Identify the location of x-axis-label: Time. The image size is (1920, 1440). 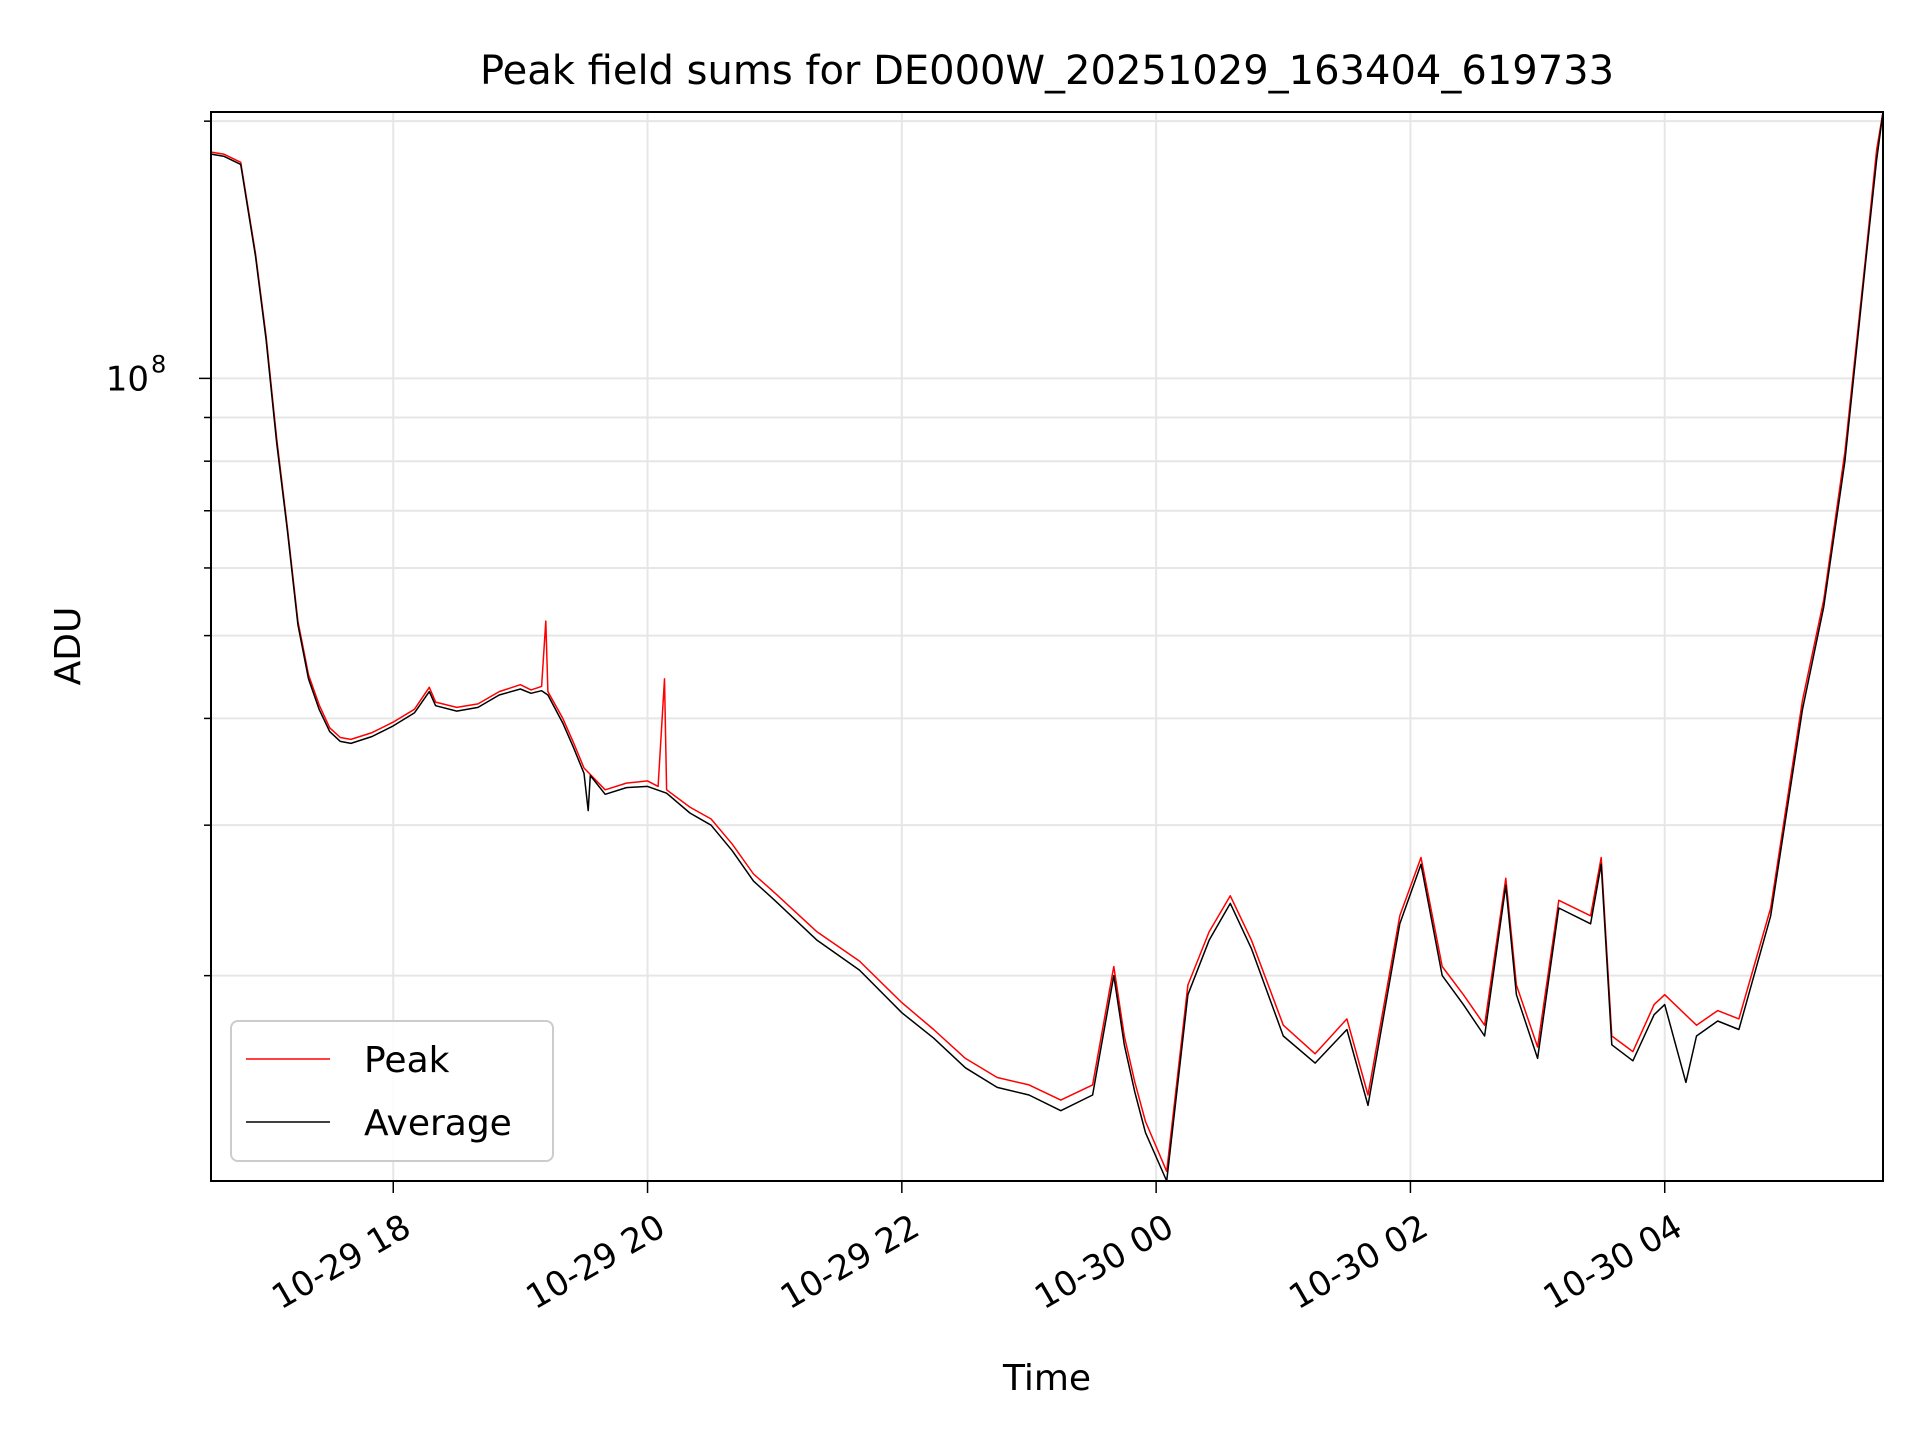
(1046, 1378).